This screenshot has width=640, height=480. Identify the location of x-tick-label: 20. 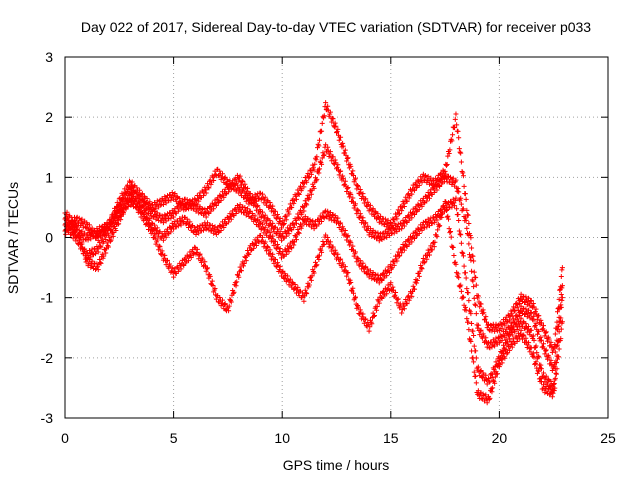
(500, 438).